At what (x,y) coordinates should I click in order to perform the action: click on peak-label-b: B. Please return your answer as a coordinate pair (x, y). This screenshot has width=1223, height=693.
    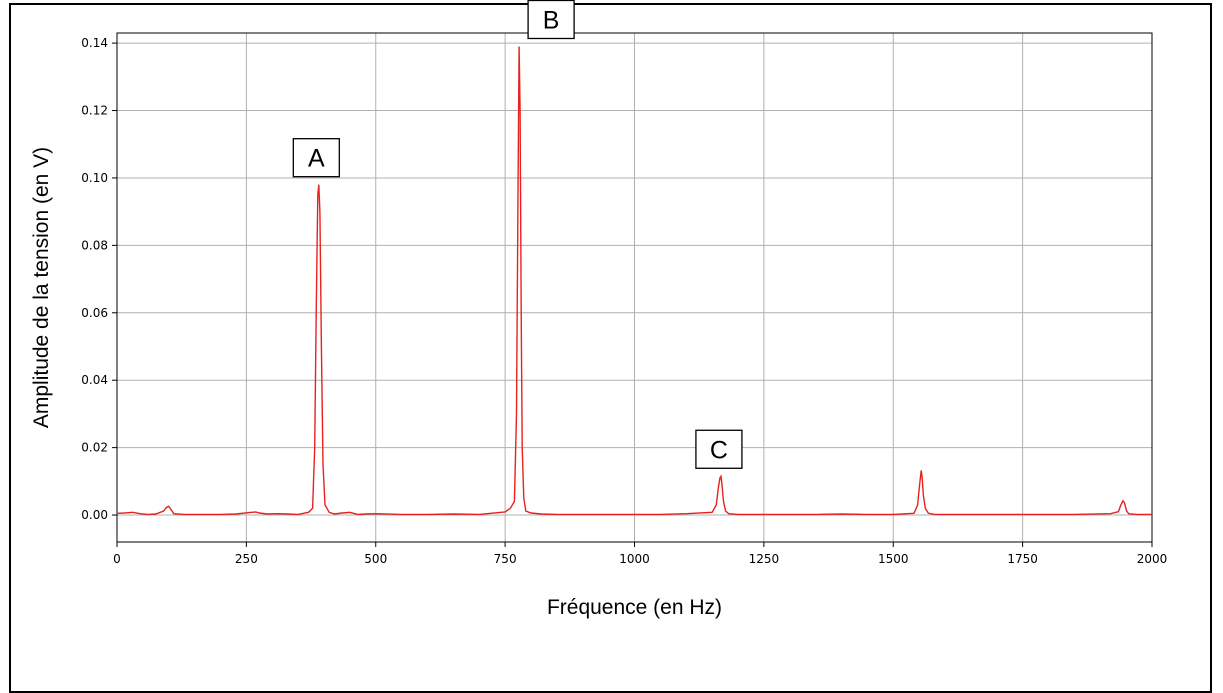
    Looking at the image, I should click on (551, 20).